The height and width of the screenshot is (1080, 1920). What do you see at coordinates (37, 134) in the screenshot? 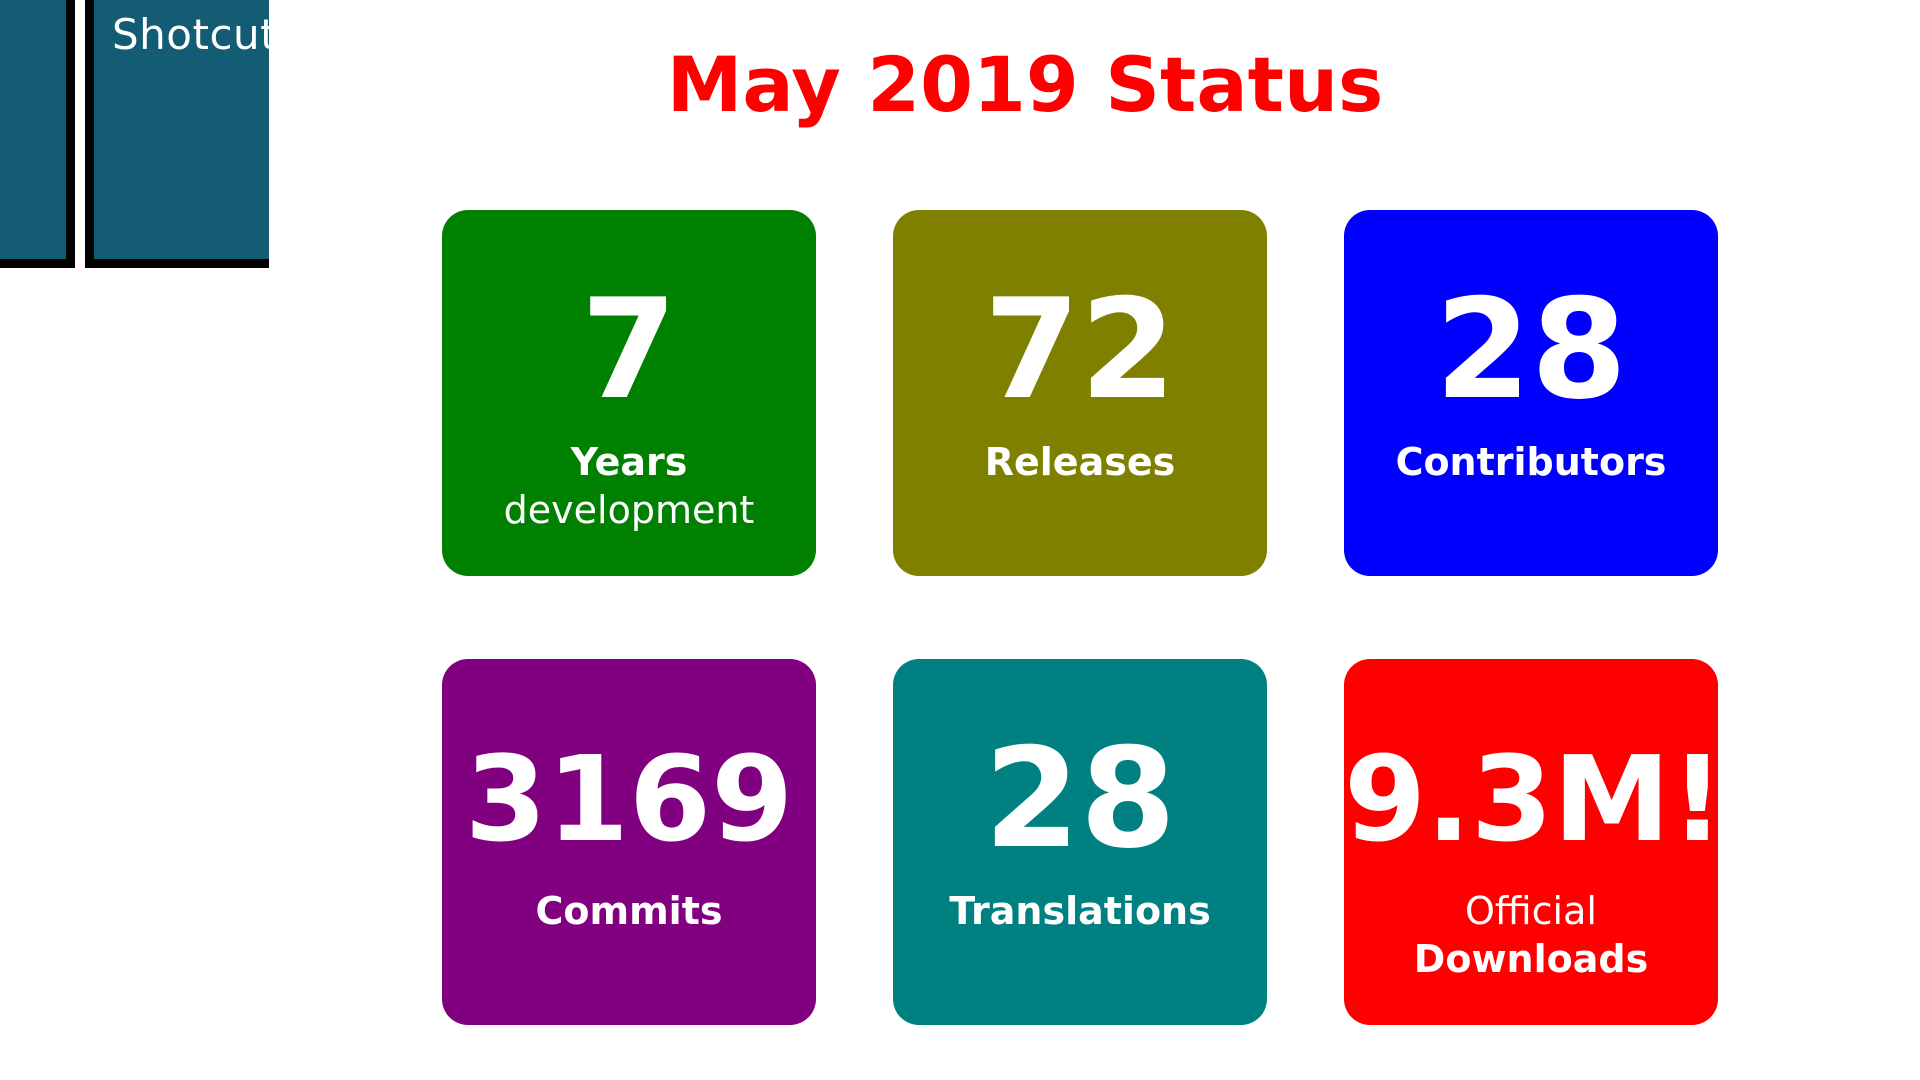
I see `logo-strip-left` at bounding box center [37, 134].